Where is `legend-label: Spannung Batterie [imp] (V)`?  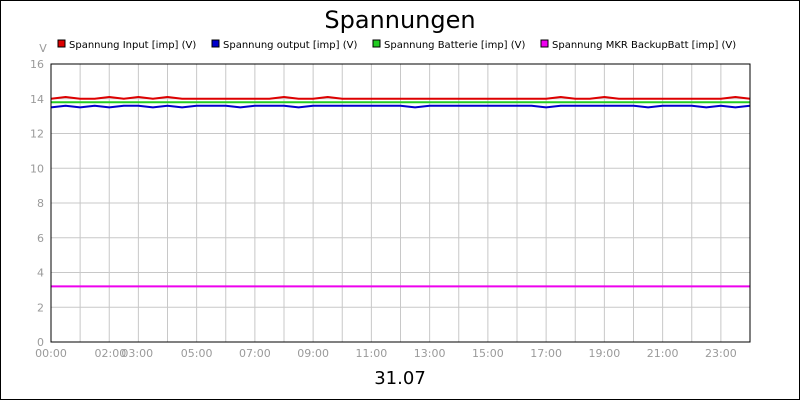 legend-label: Spannung Batterie [imp] (V) is located at coordinates (454, 45).